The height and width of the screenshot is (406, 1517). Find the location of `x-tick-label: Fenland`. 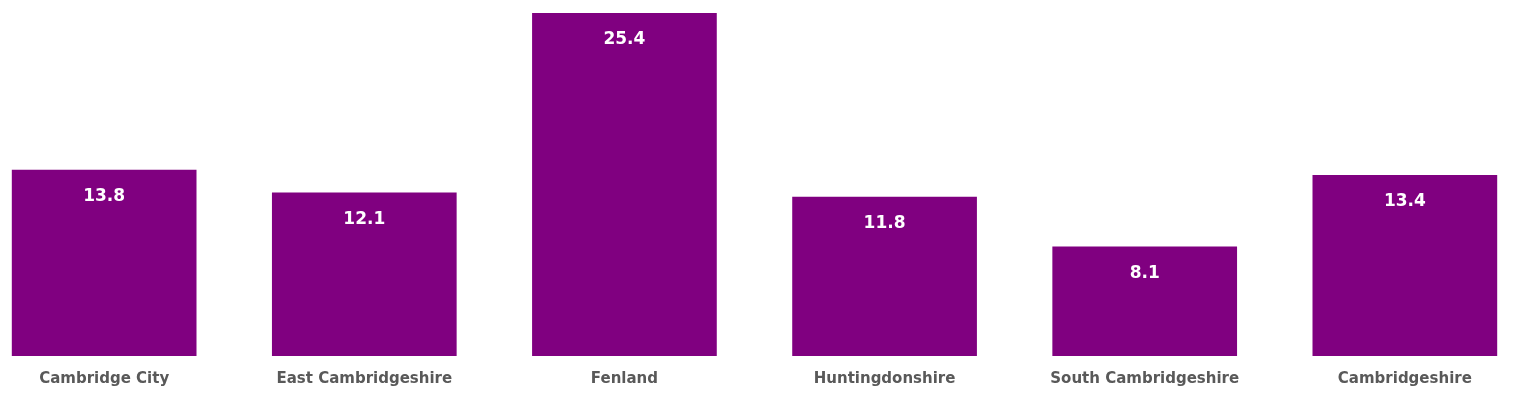

x-tick-label: Fenland is located at coordinates (624, 377).